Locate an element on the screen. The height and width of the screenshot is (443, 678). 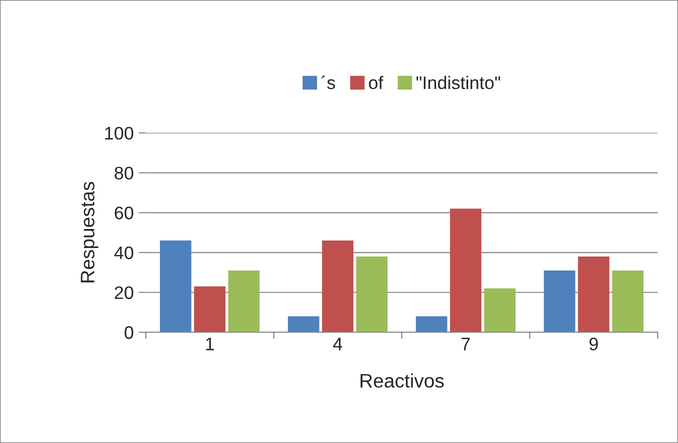
legend-label: ´s is located at coordinates (328, 83).